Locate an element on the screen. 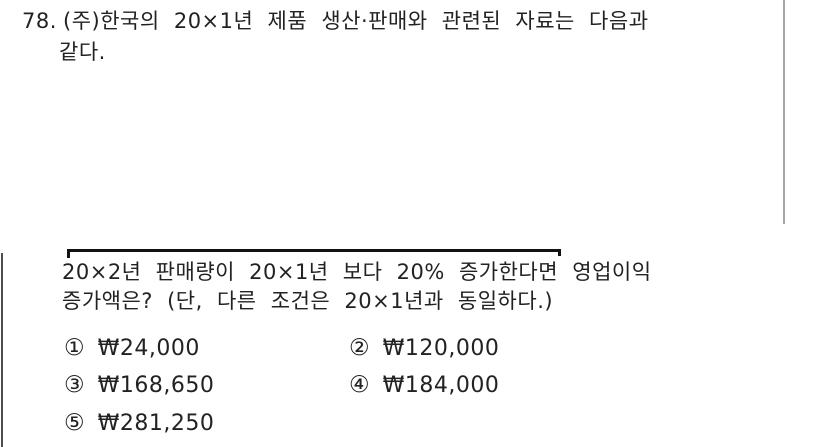  choice-4-marker: ④ is located at coordinates (359, 385).